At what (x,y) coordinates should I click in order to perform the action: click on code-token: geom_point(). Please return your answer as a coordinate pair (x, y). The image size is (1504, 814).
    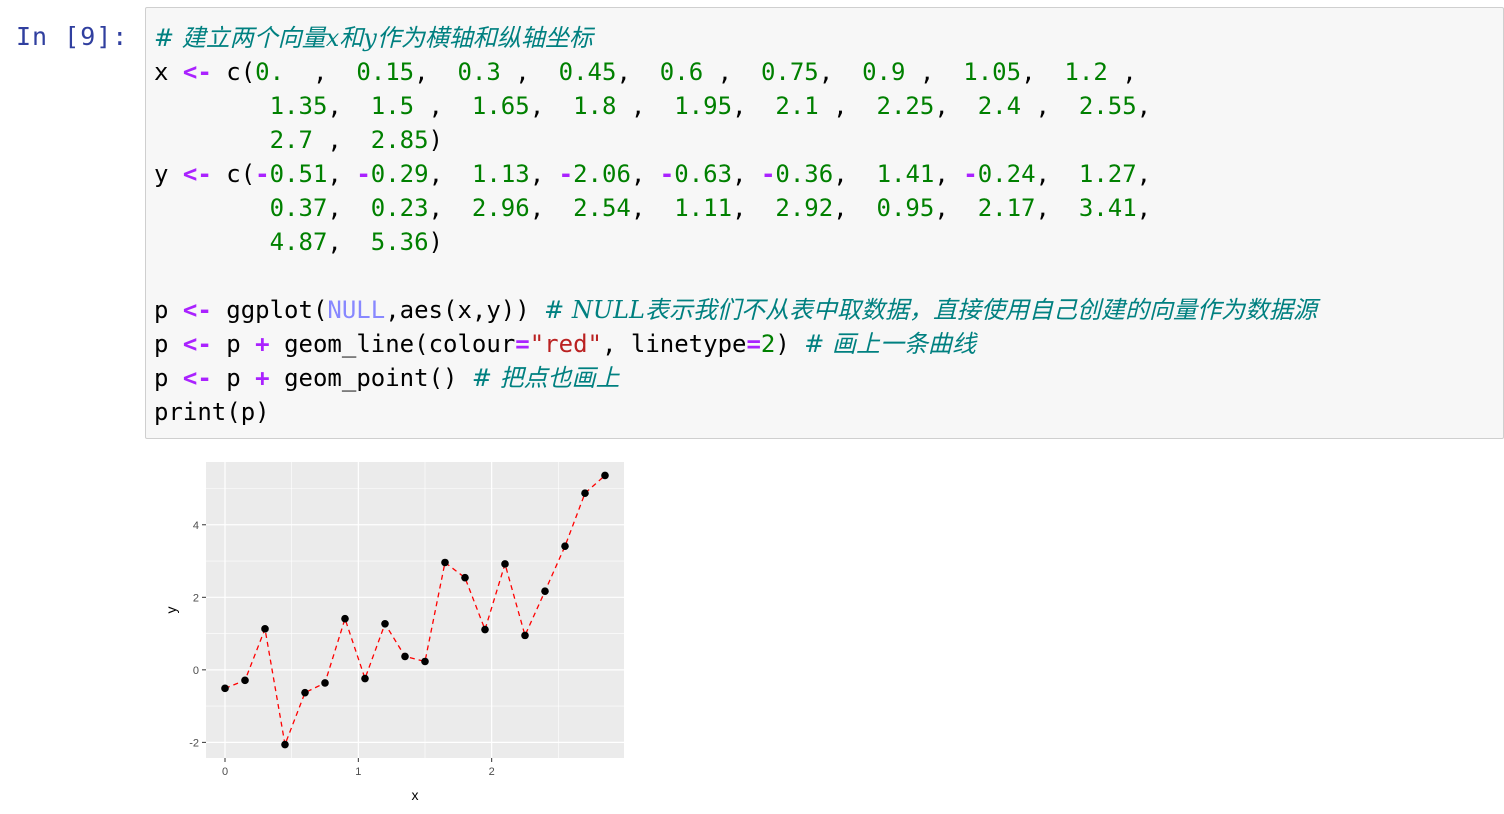
    Looking at the image, I should click on (370, 378).